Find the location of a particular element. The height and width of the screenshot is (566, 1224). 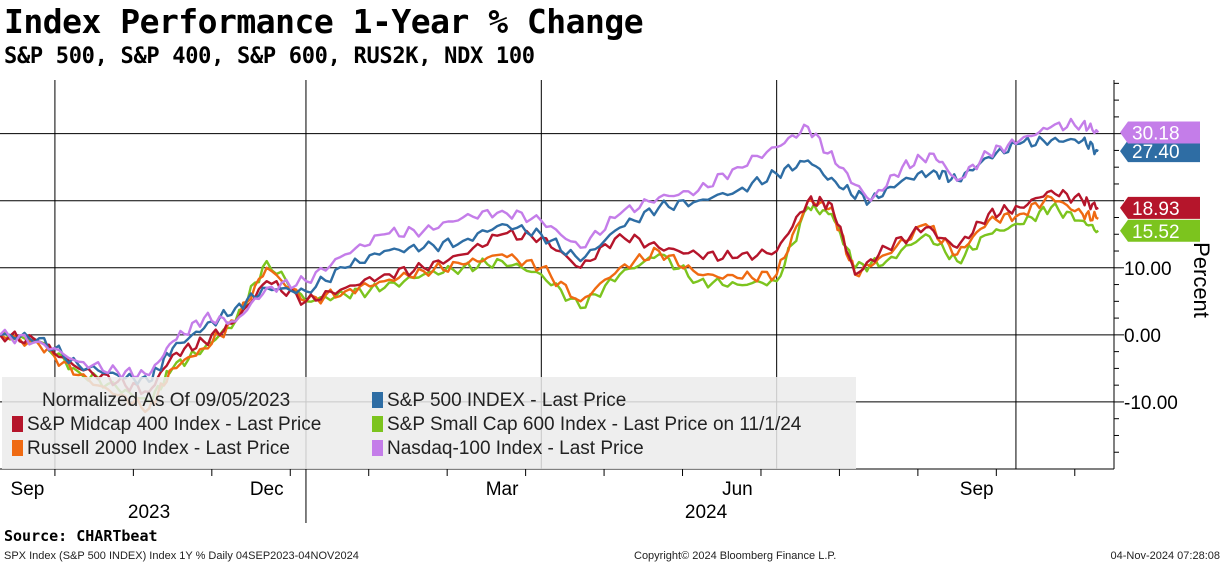

year-label: 2023 is located at coordinates (149, 512).